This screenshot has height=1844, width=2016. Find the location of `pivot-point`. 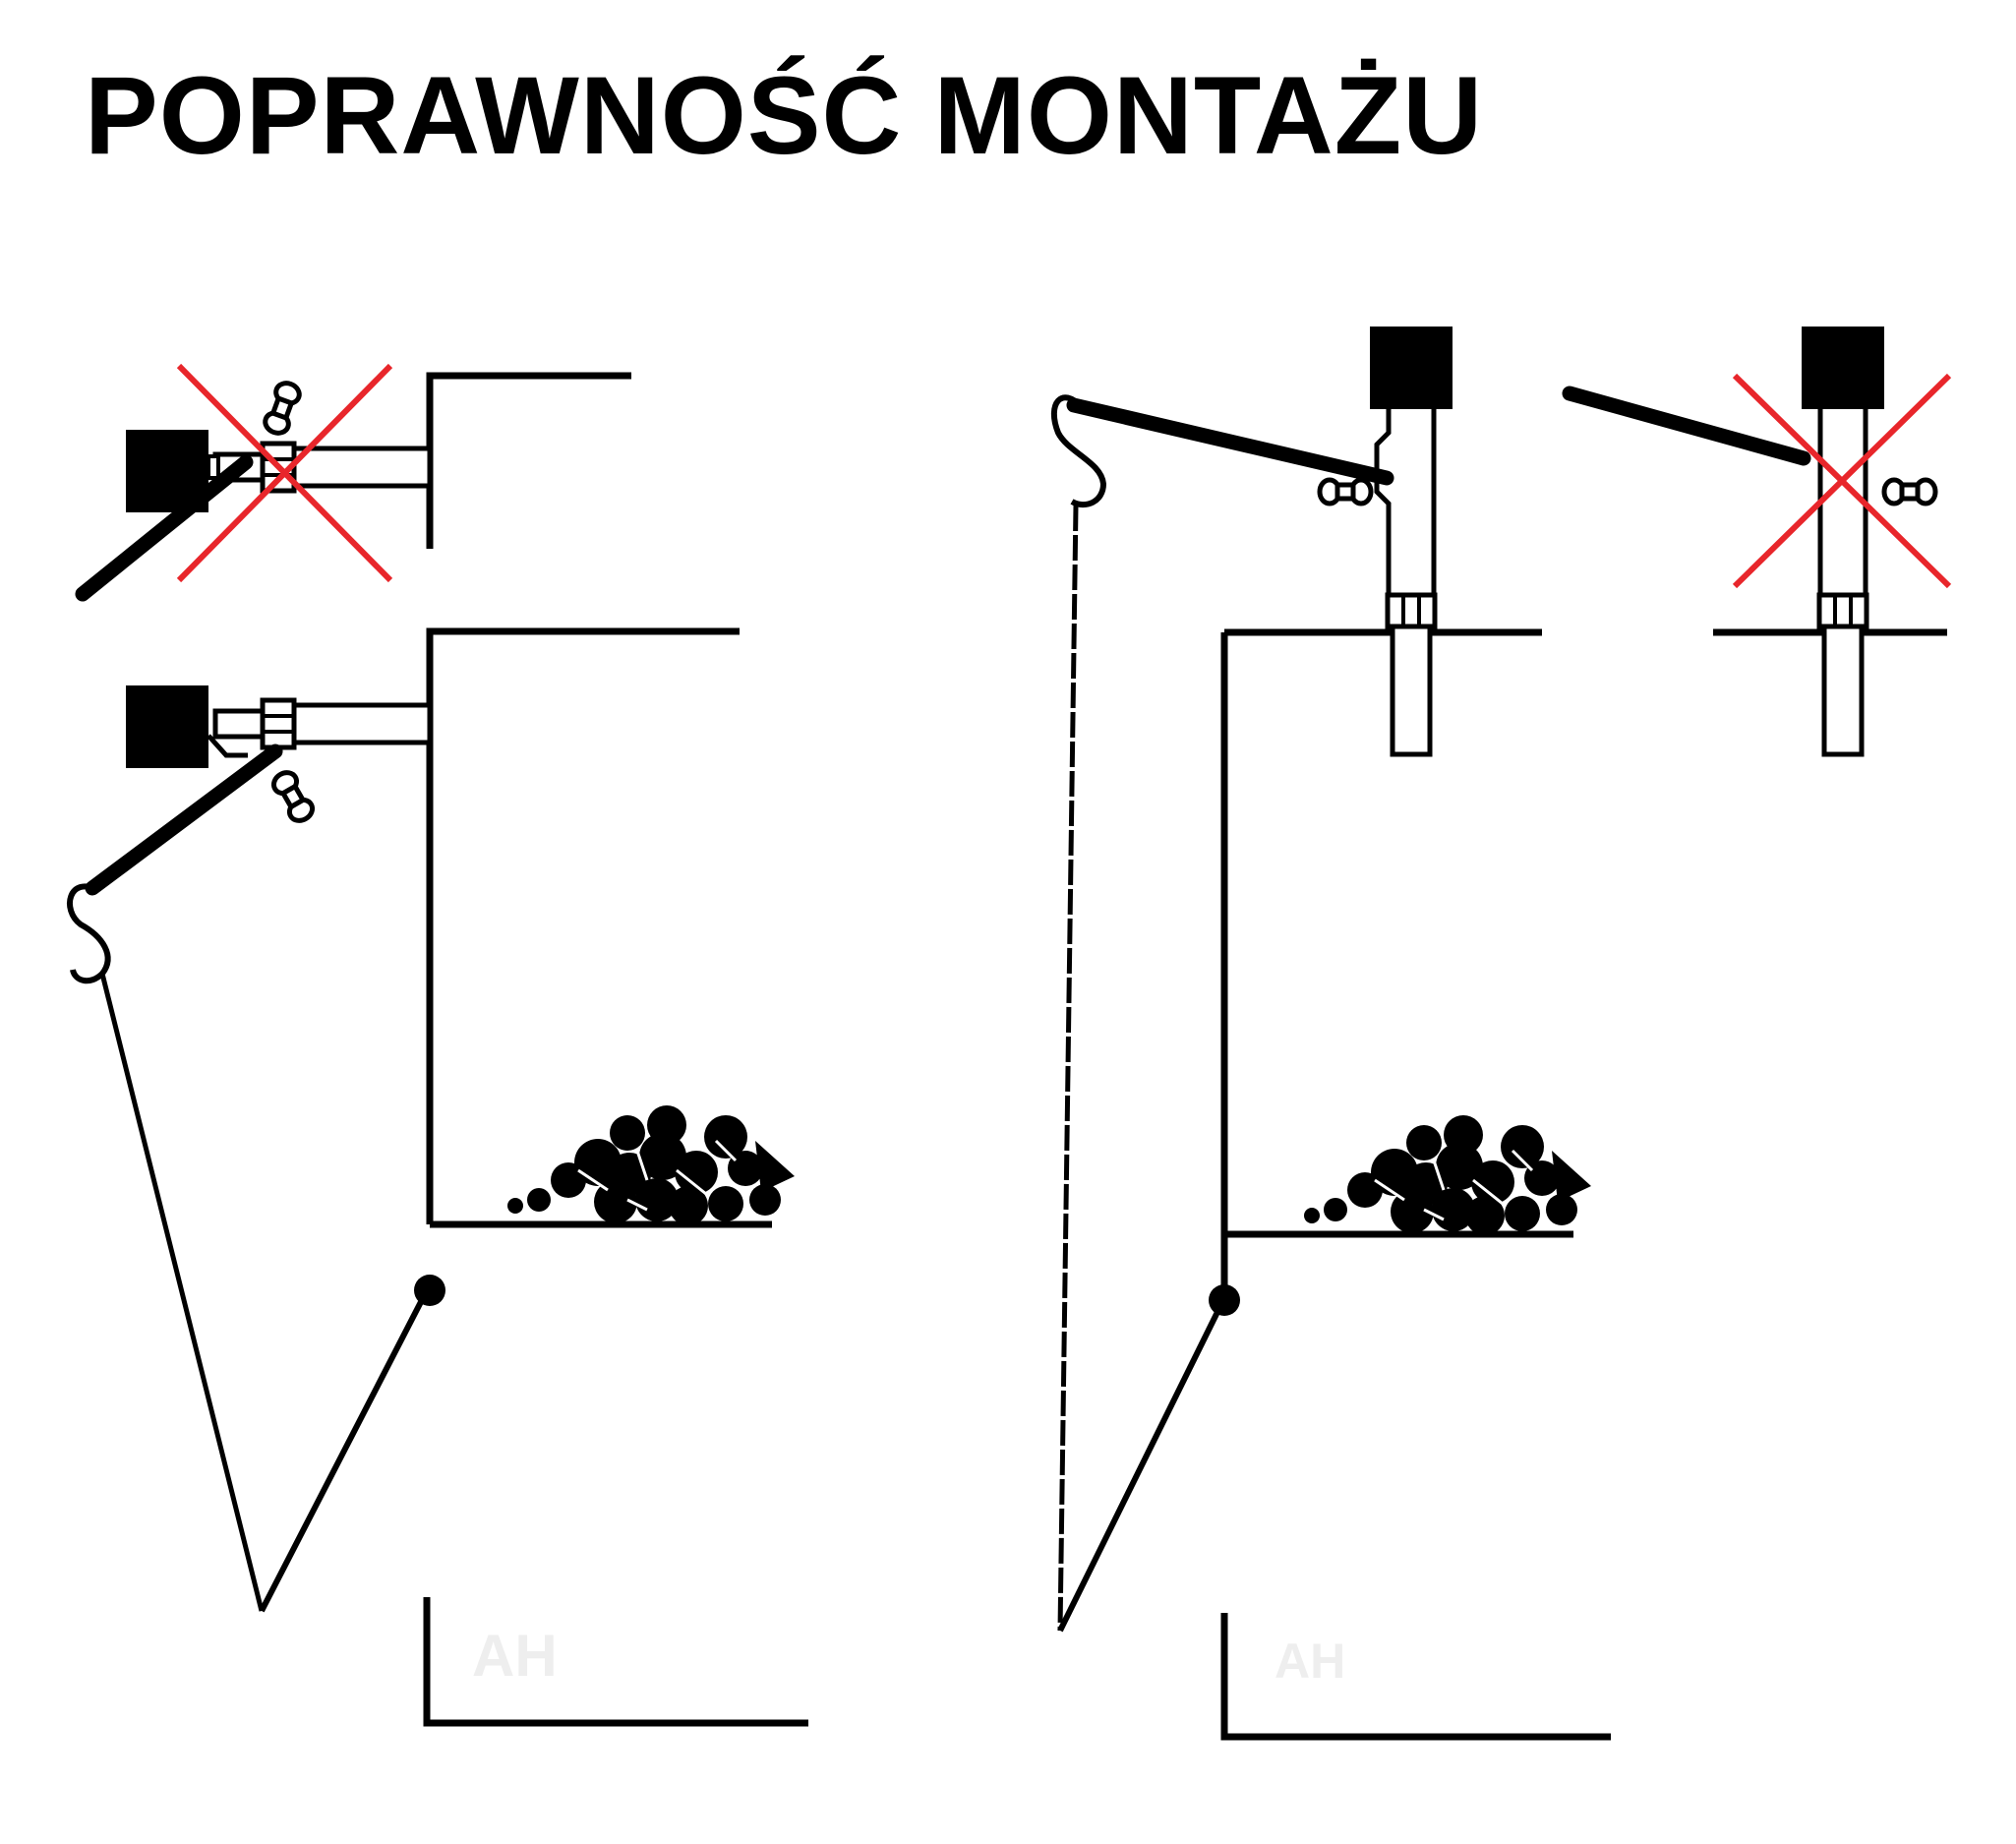

pivot-point is located at coordinates (429, 1290).